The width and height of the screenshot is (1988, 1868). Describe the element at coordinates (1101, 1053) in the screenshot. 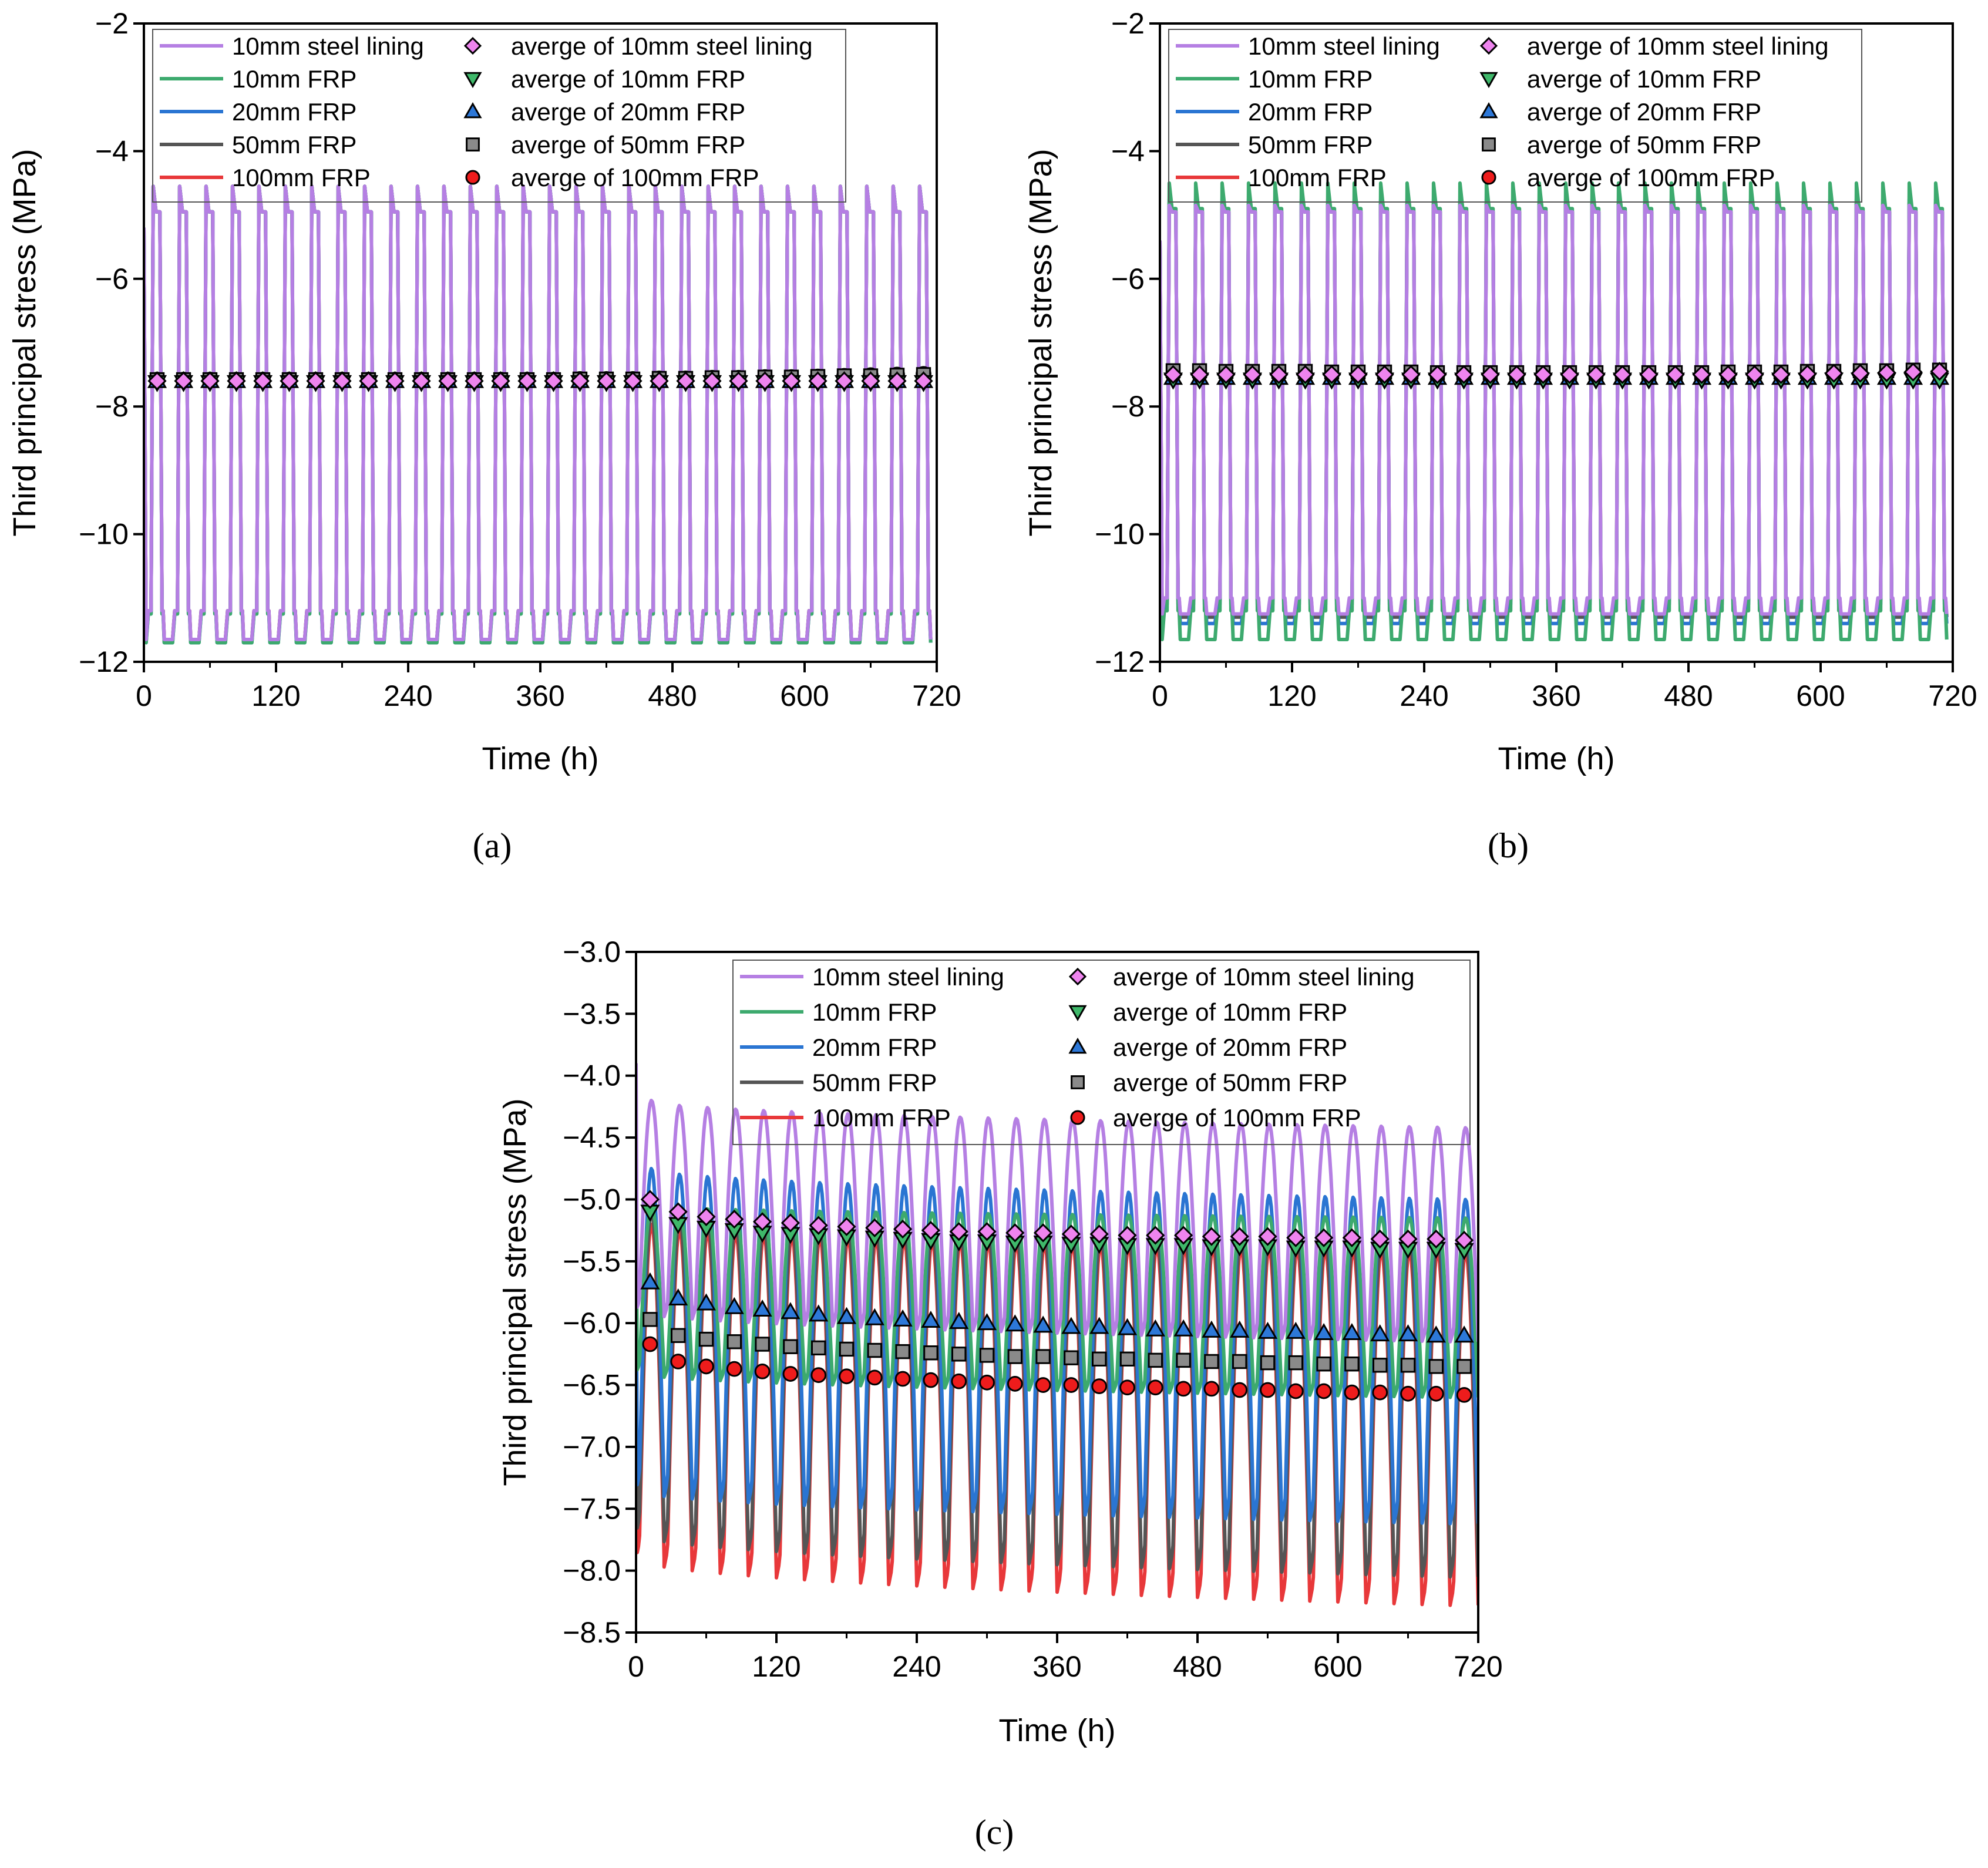

I see `legend-box` at that location.